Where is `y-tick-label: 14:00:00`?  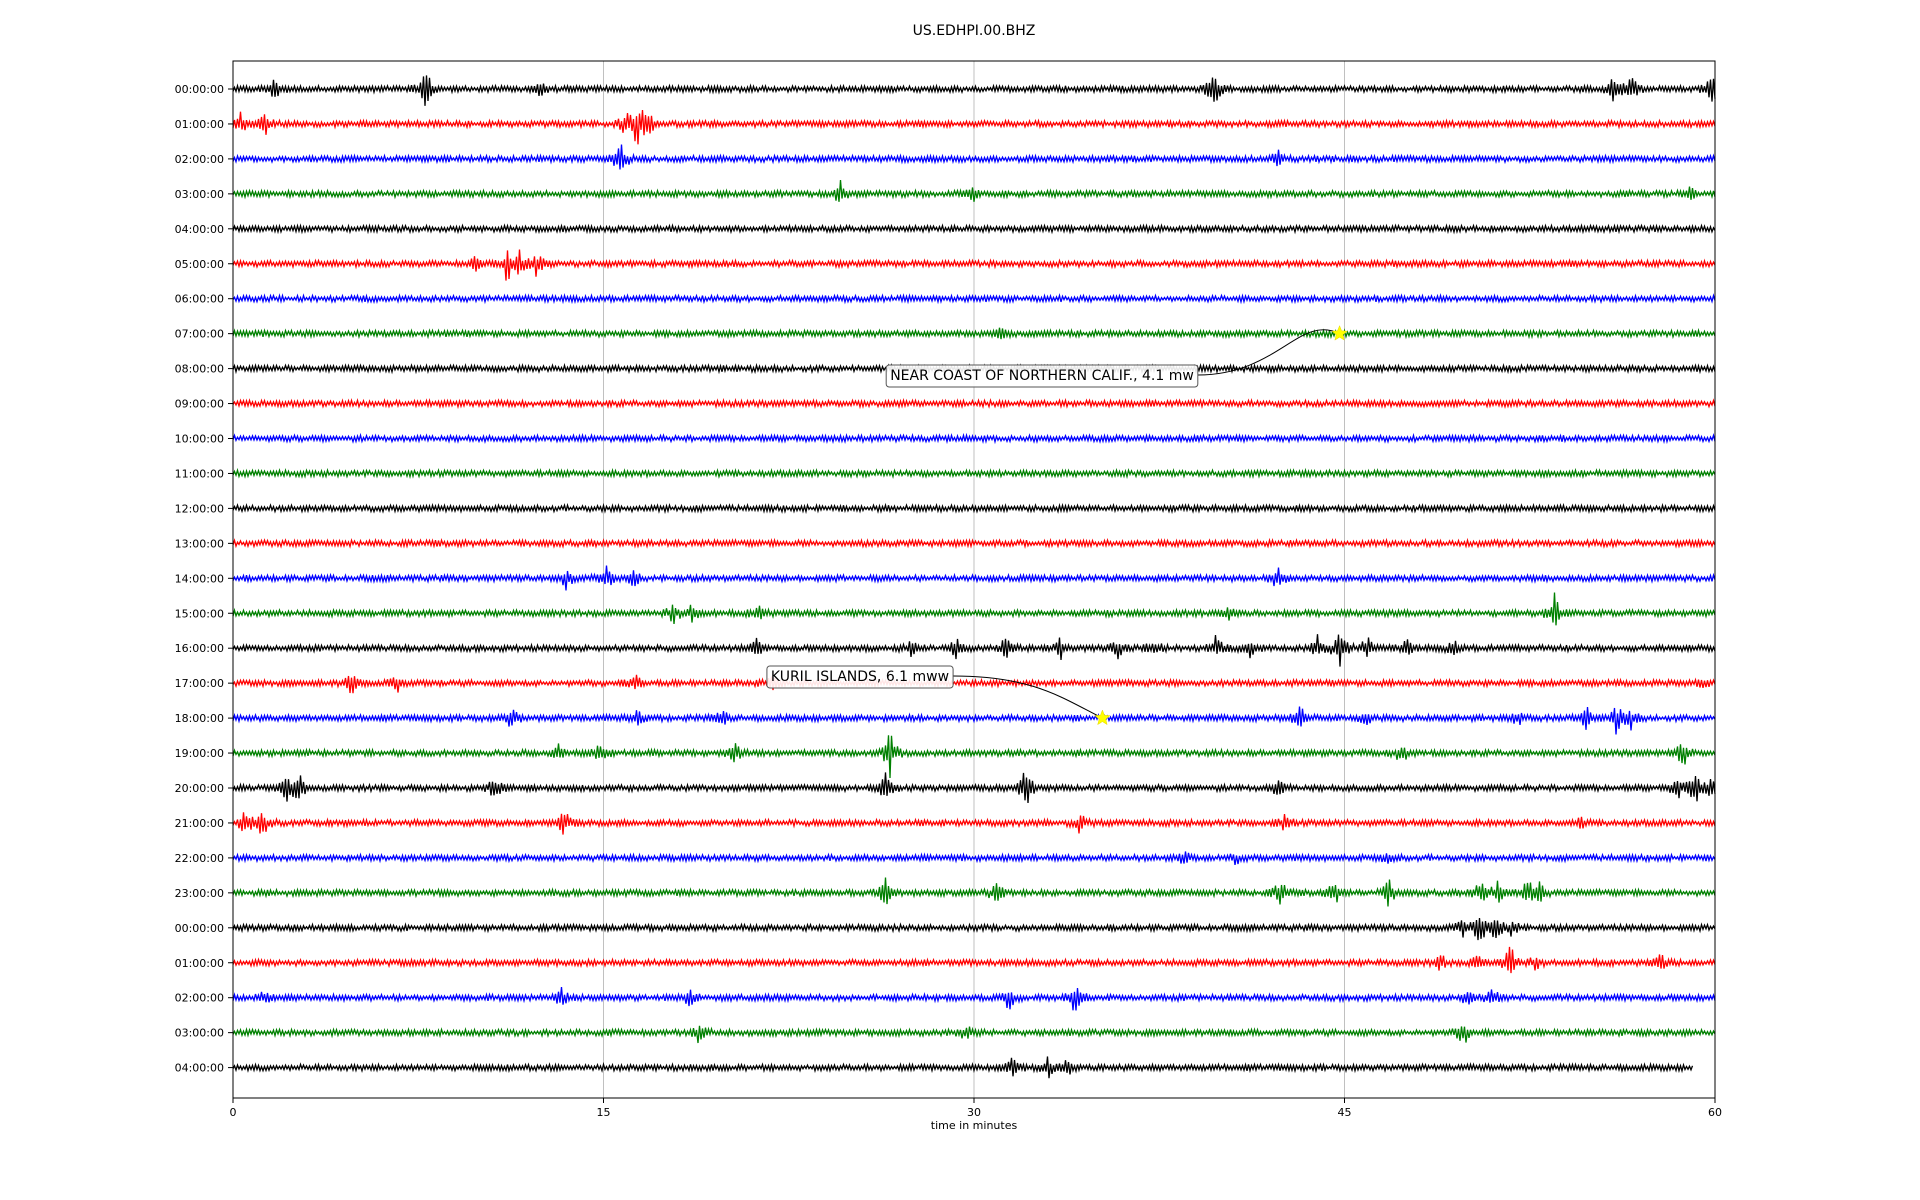 y-tick-label: 14:00:00 is located at coordinates (199, 578).